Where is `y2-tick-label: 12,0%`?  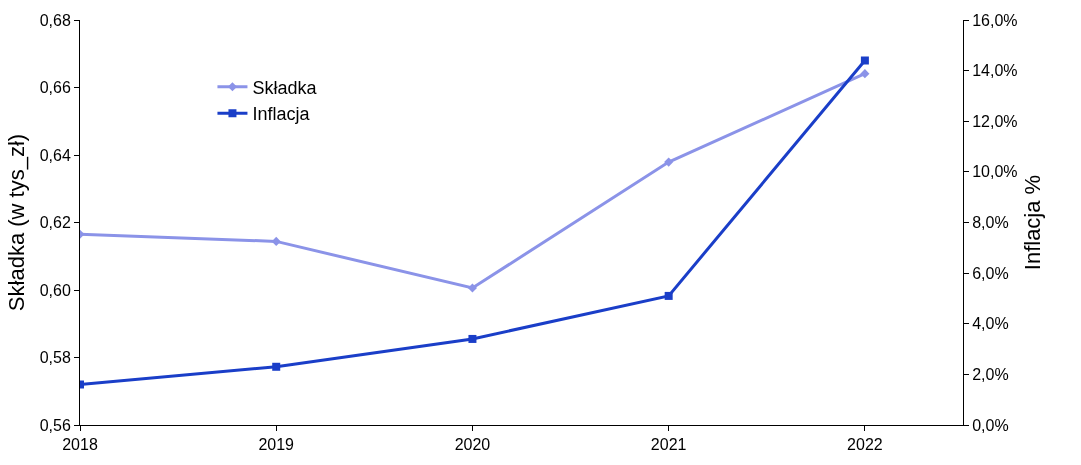 y2-tick-label: 12,0% is located at coordinates (995, 121).